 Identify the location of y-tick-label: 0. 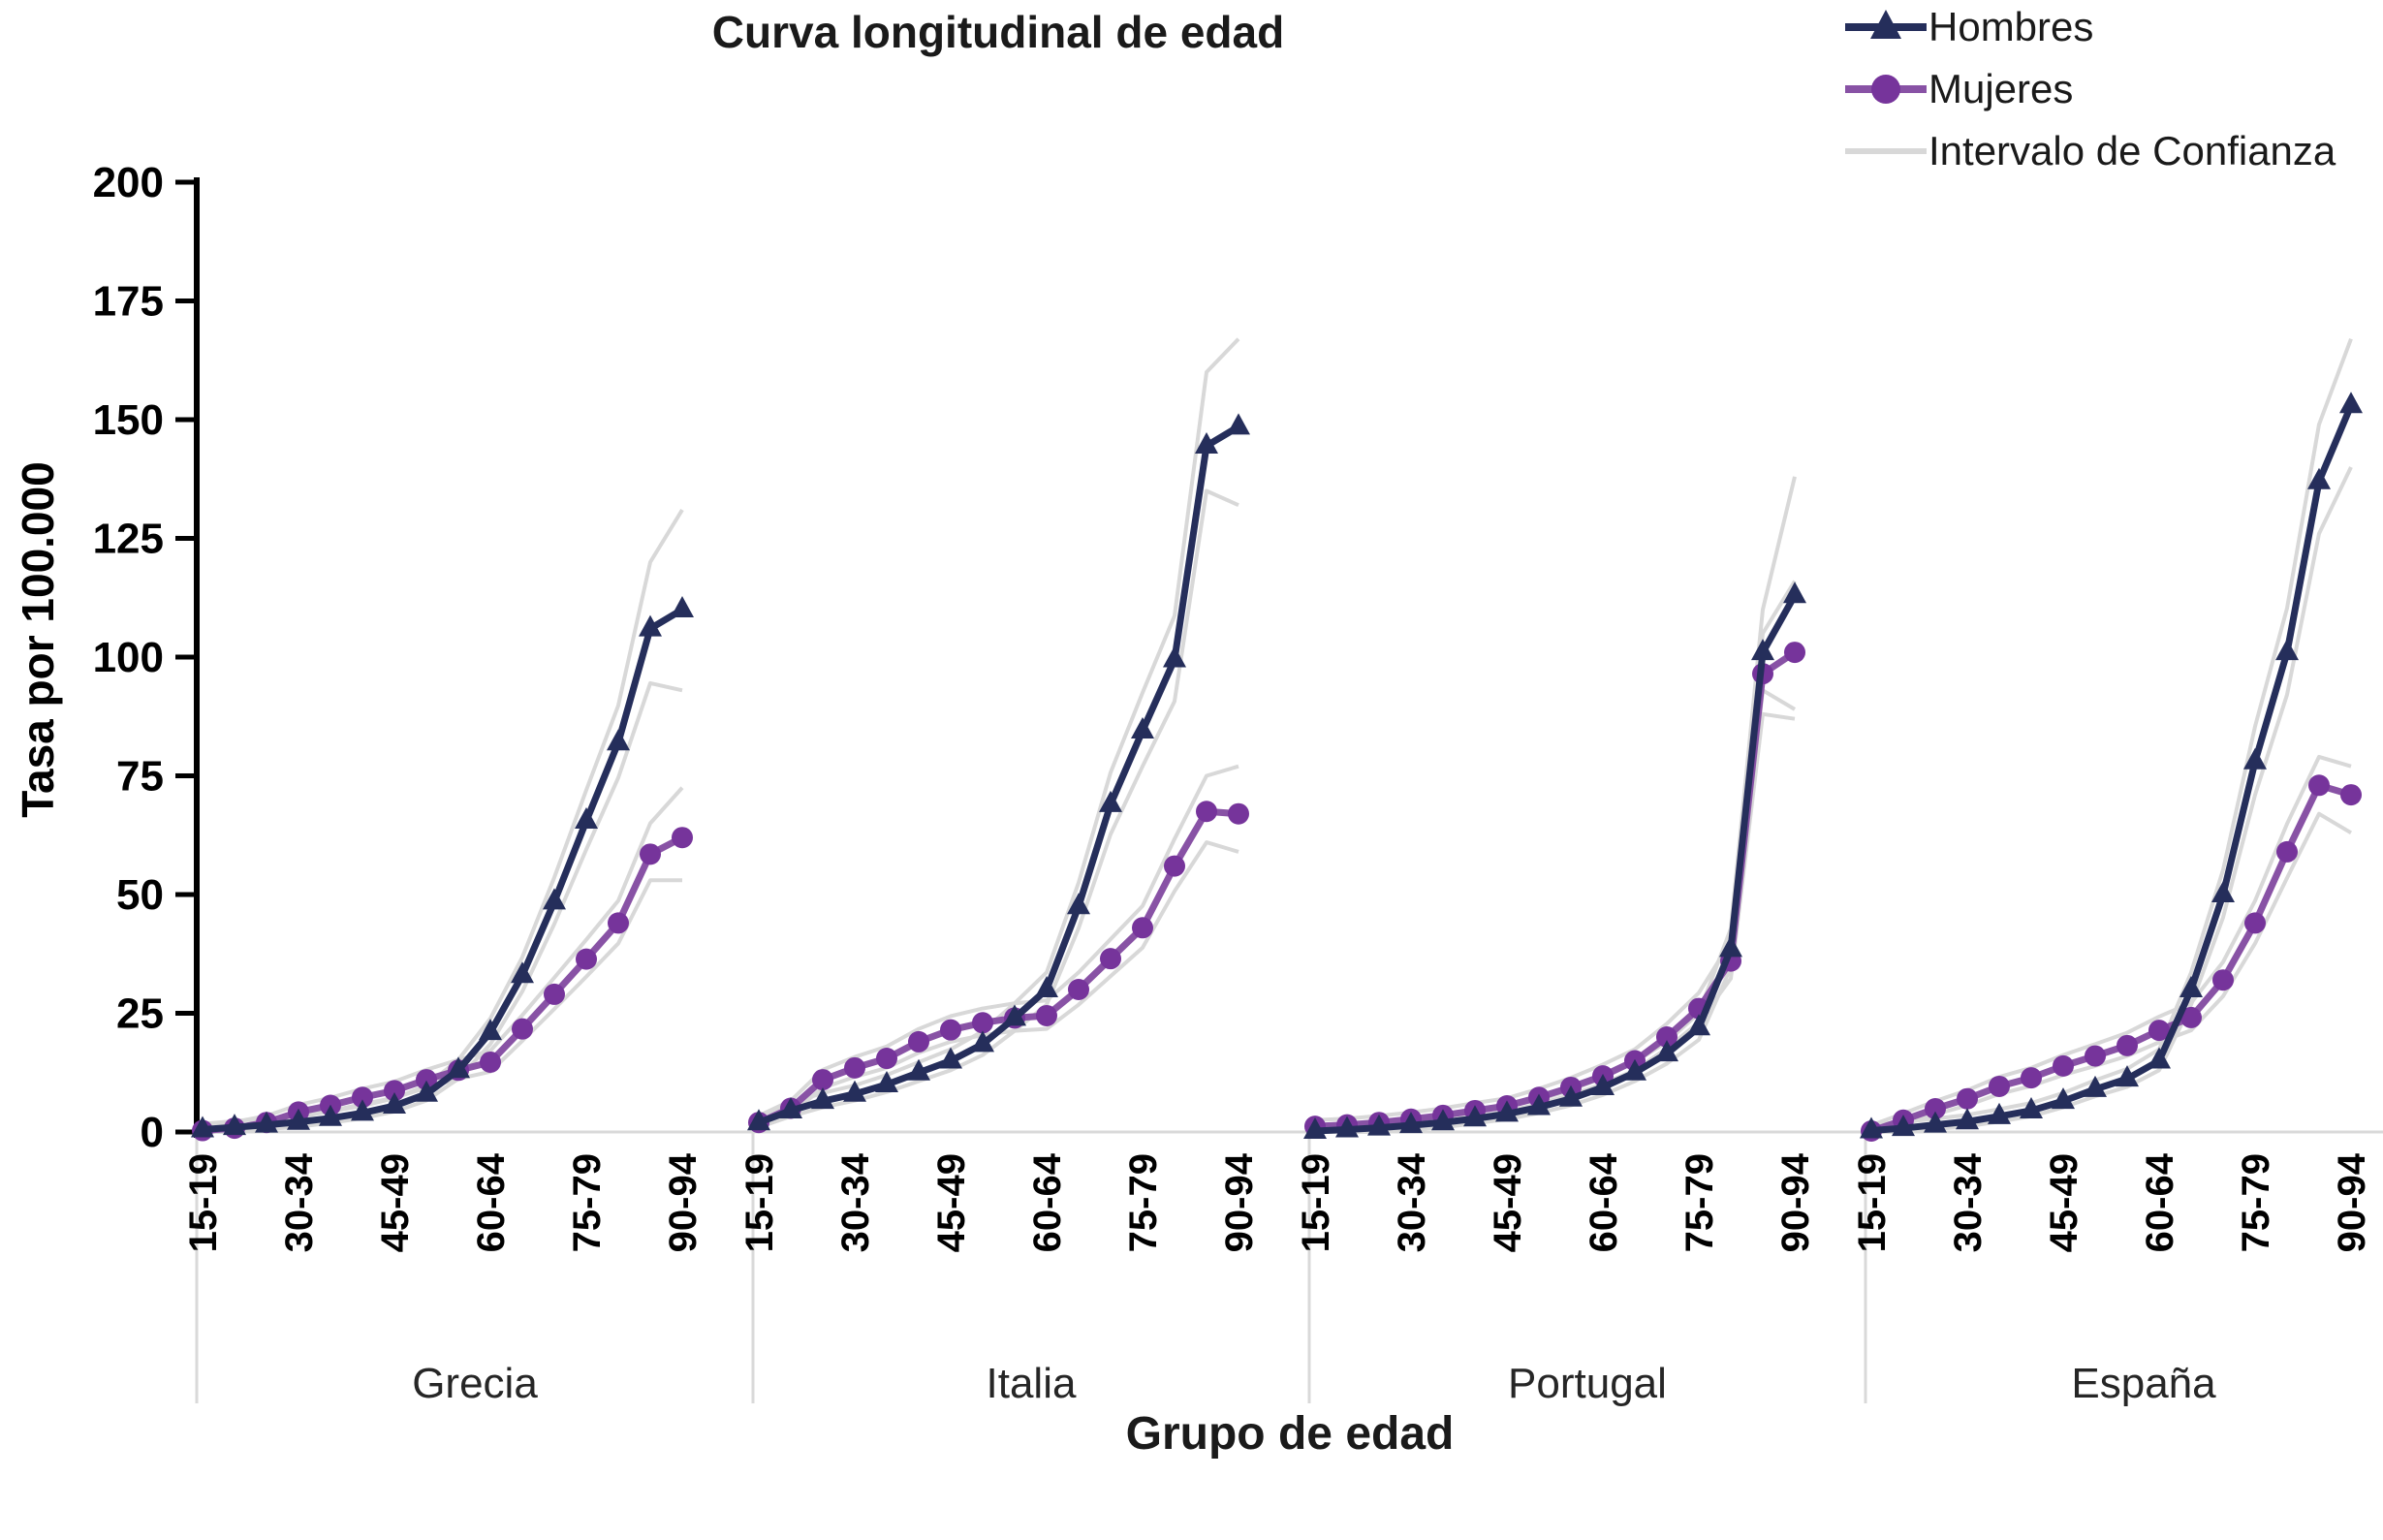
(152, 1132).